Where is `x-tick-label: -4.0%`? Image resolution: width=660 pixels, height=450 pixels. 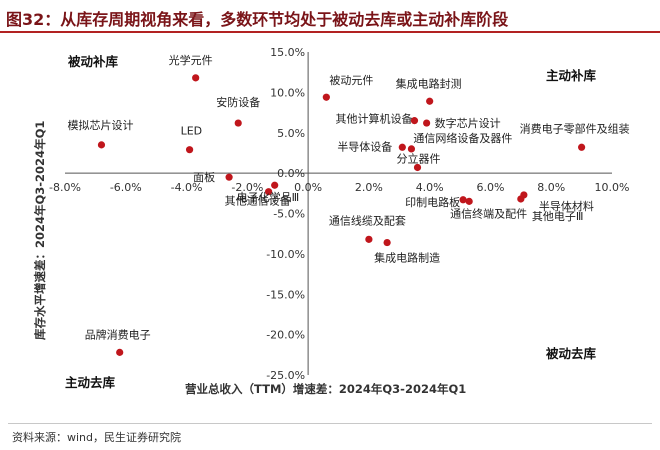 x-tick-label: -4.0% is located at coordinates (187, 187).